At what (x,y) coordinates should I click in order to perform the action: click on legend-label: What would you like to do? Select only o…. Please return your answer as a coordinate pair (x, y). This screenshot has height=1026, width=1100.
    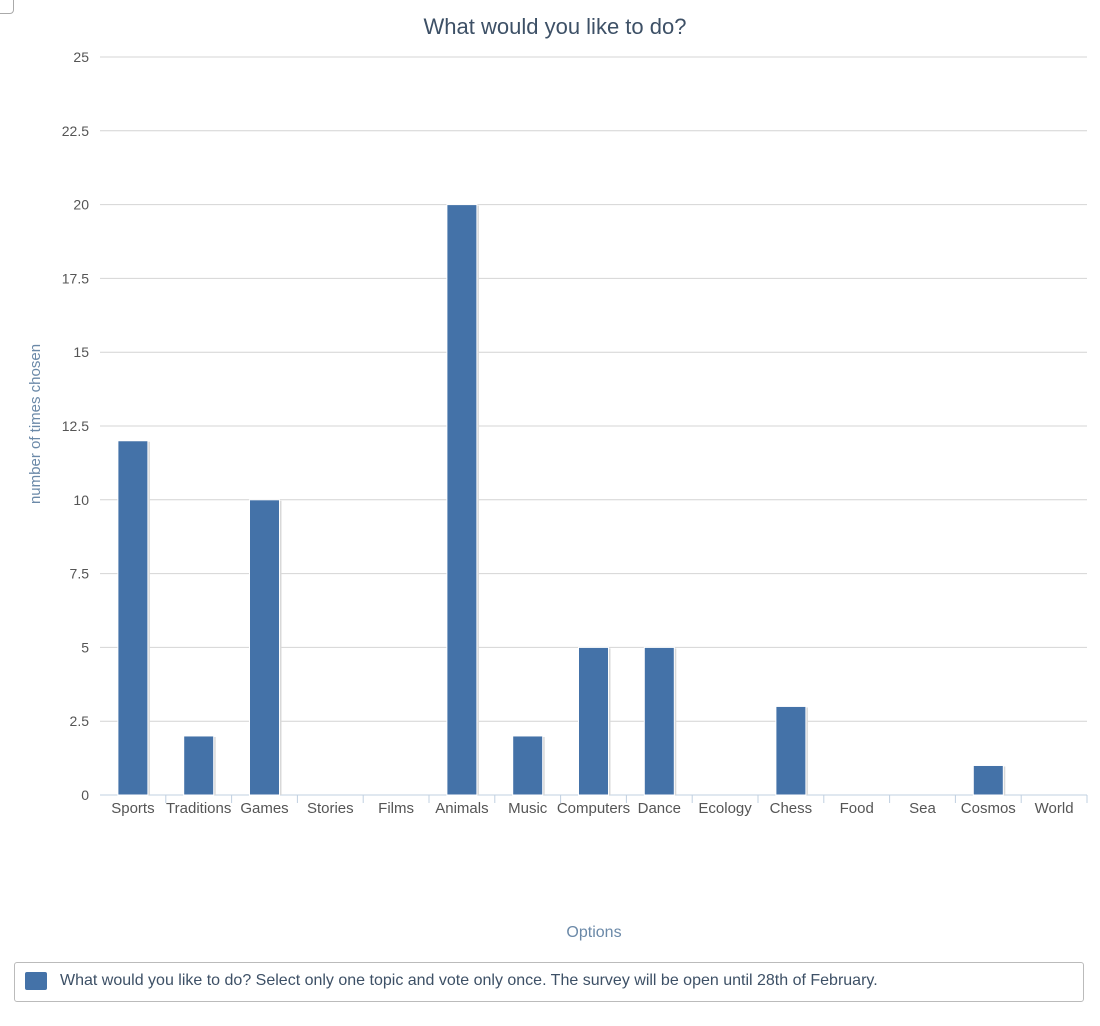
    Looking at the image, I should click on (469, 980).